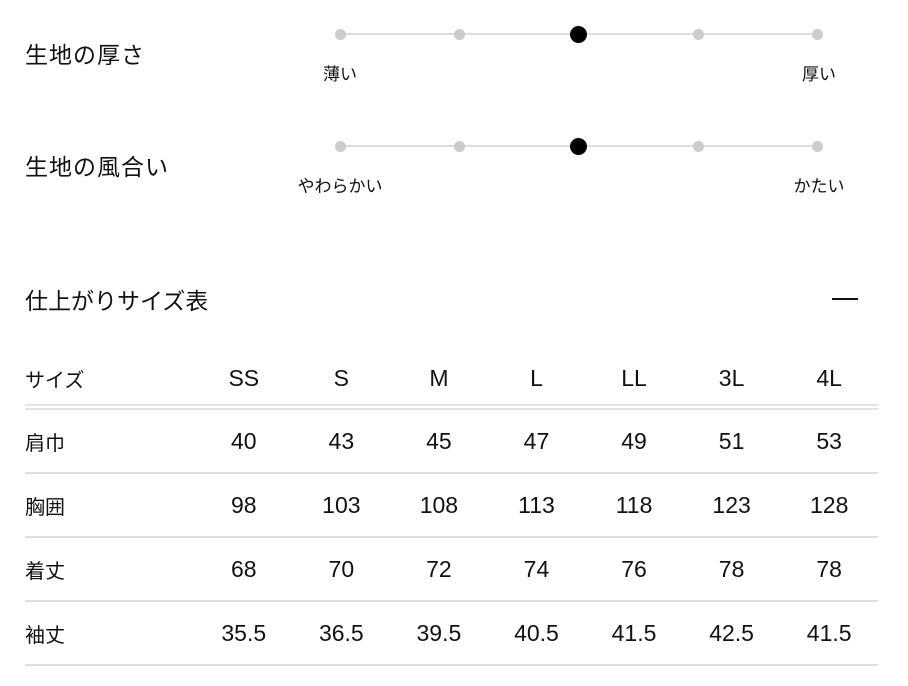 The image size is (908, 686). I want to click on attribute-title: 生地の風合い, so click(97, 168).